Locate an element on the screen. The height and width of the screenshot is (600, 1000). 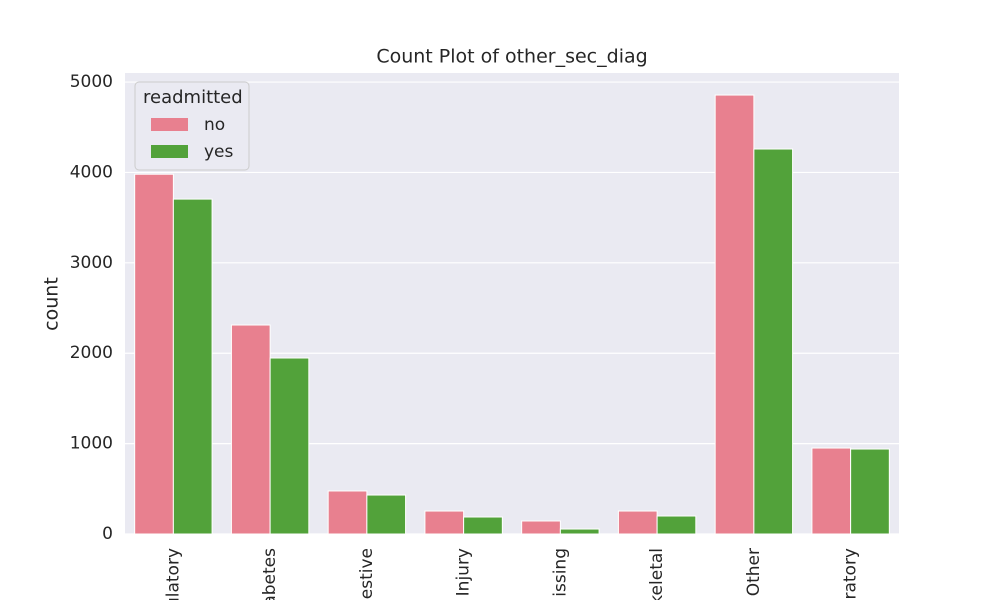
legend-label: yes is located at coordinates (219, 152).